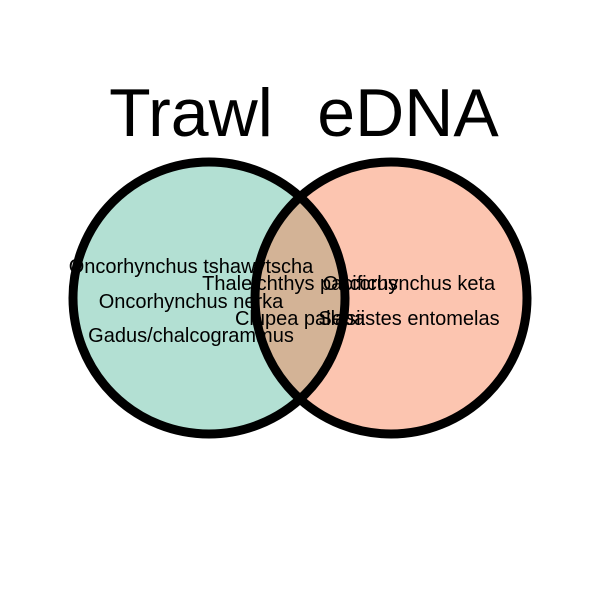  What do you see at coordinates (409, 284) in the screenshot?
I see `edna-only-species-label: Oncorhynchus keta` at bounding box center [409, 284].